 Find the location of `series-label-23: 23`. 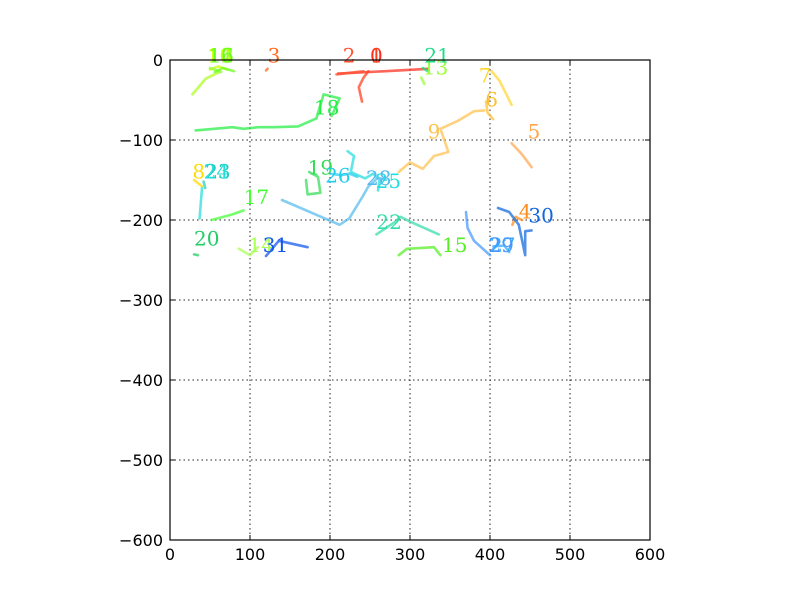

series-label-23: 23 is located at coordinates (217, 171).